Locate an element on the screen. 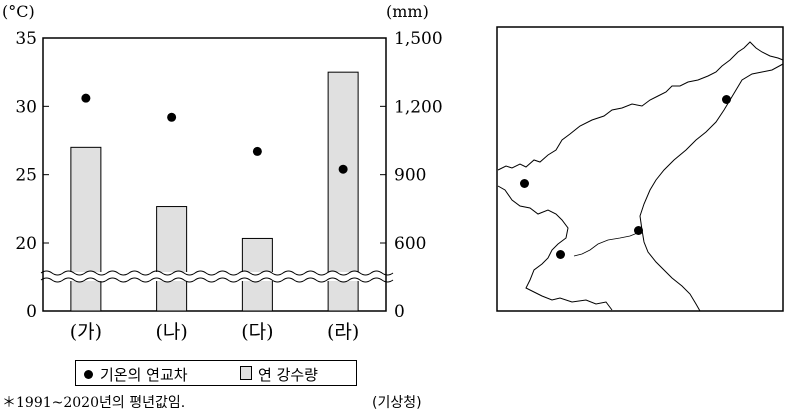 This screenshot has height=417, width=788. right-tick-label: 600 is located at coordinates (410, 244).